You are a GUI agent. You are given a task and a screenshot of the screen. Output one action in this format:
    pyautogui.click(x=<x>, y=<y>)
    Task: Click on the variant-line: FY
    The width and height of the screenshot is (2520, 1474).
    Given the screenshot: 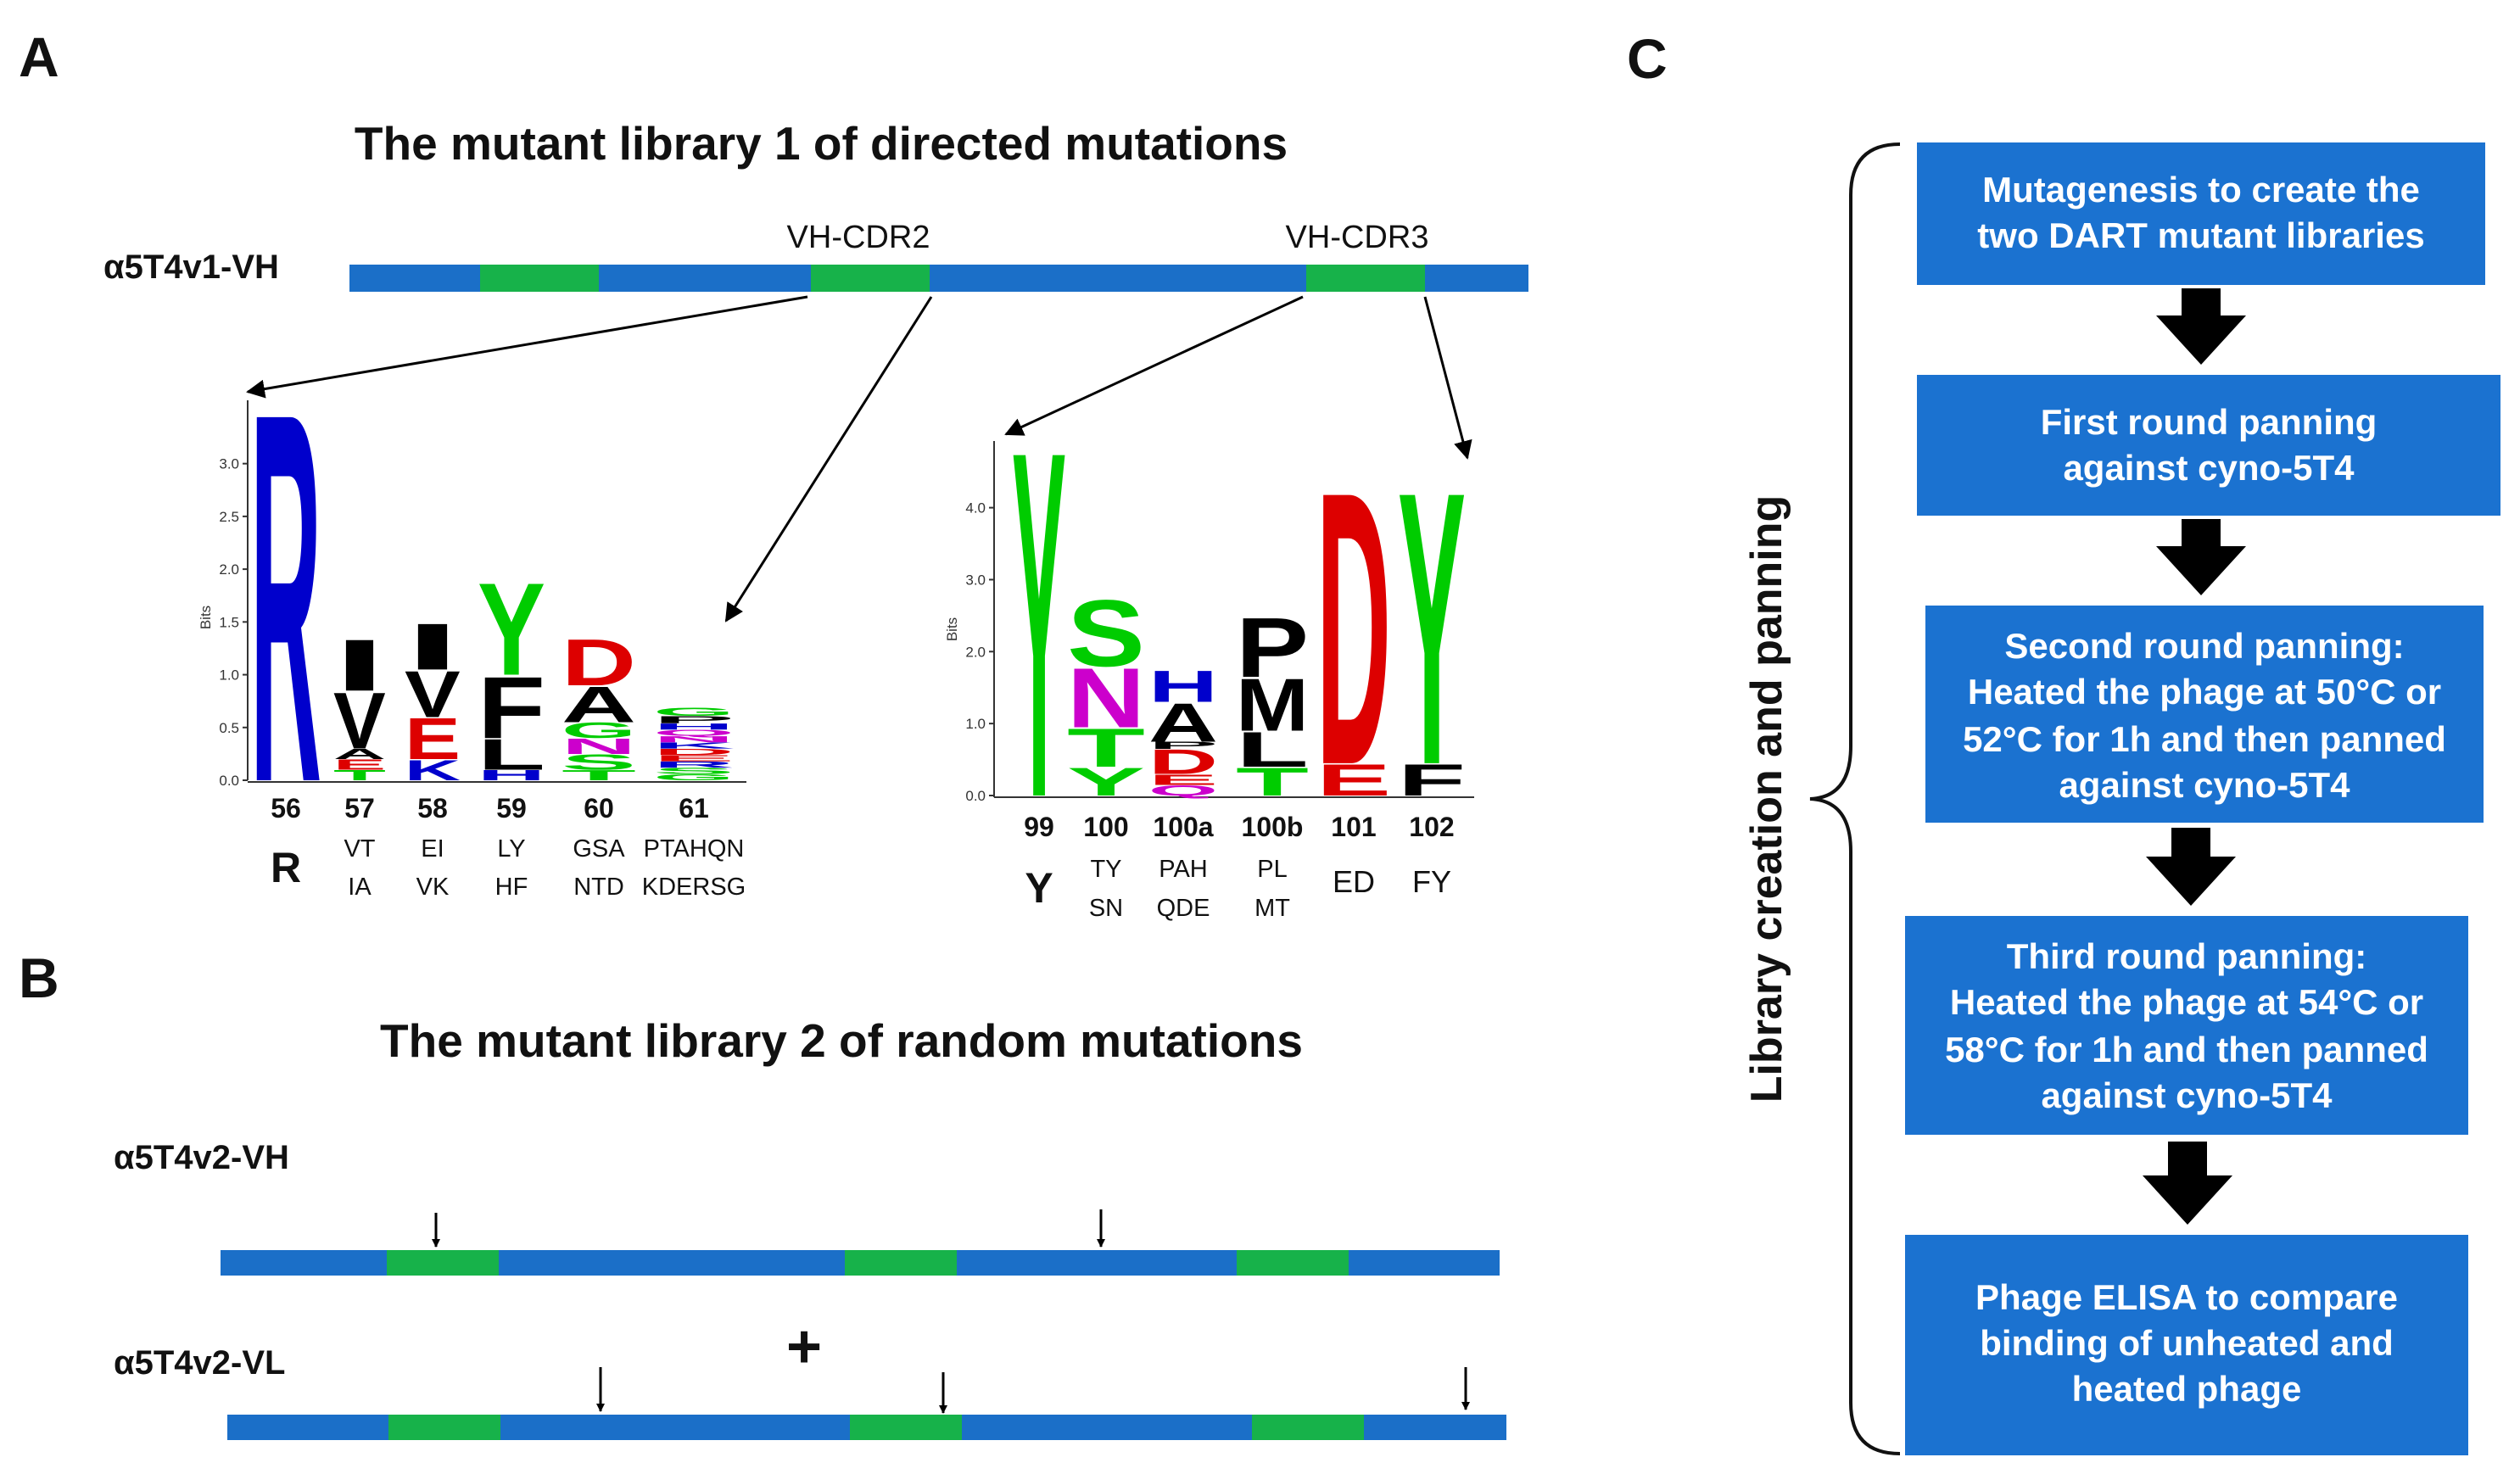 What is the action you would take?
    pyautogui.click(x=1432, y=881)
    